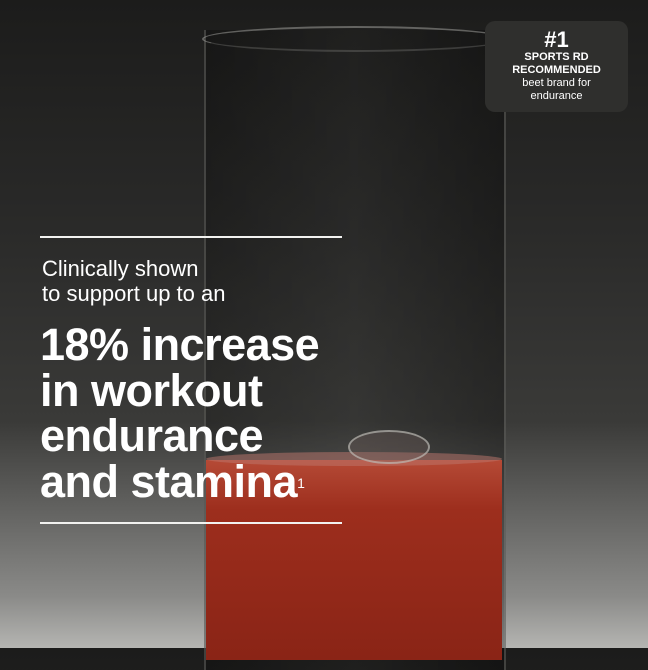 The height and width of the screenshot is (670, 648). I want to click on subhead-line: to support up to an, so click(134, 293).